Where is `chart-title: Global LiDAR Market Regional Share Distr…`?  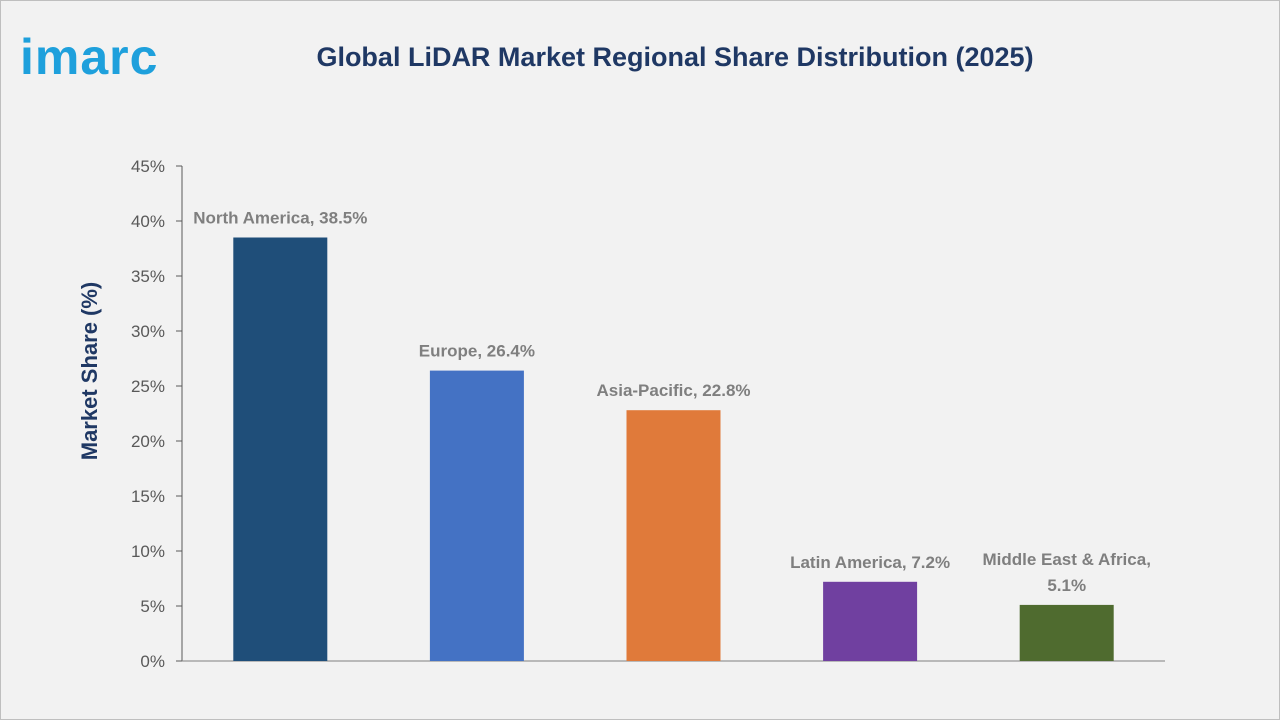 chart-title: Global LiDAR Market Regional Share Distr… is located at coordinates (675, 57).